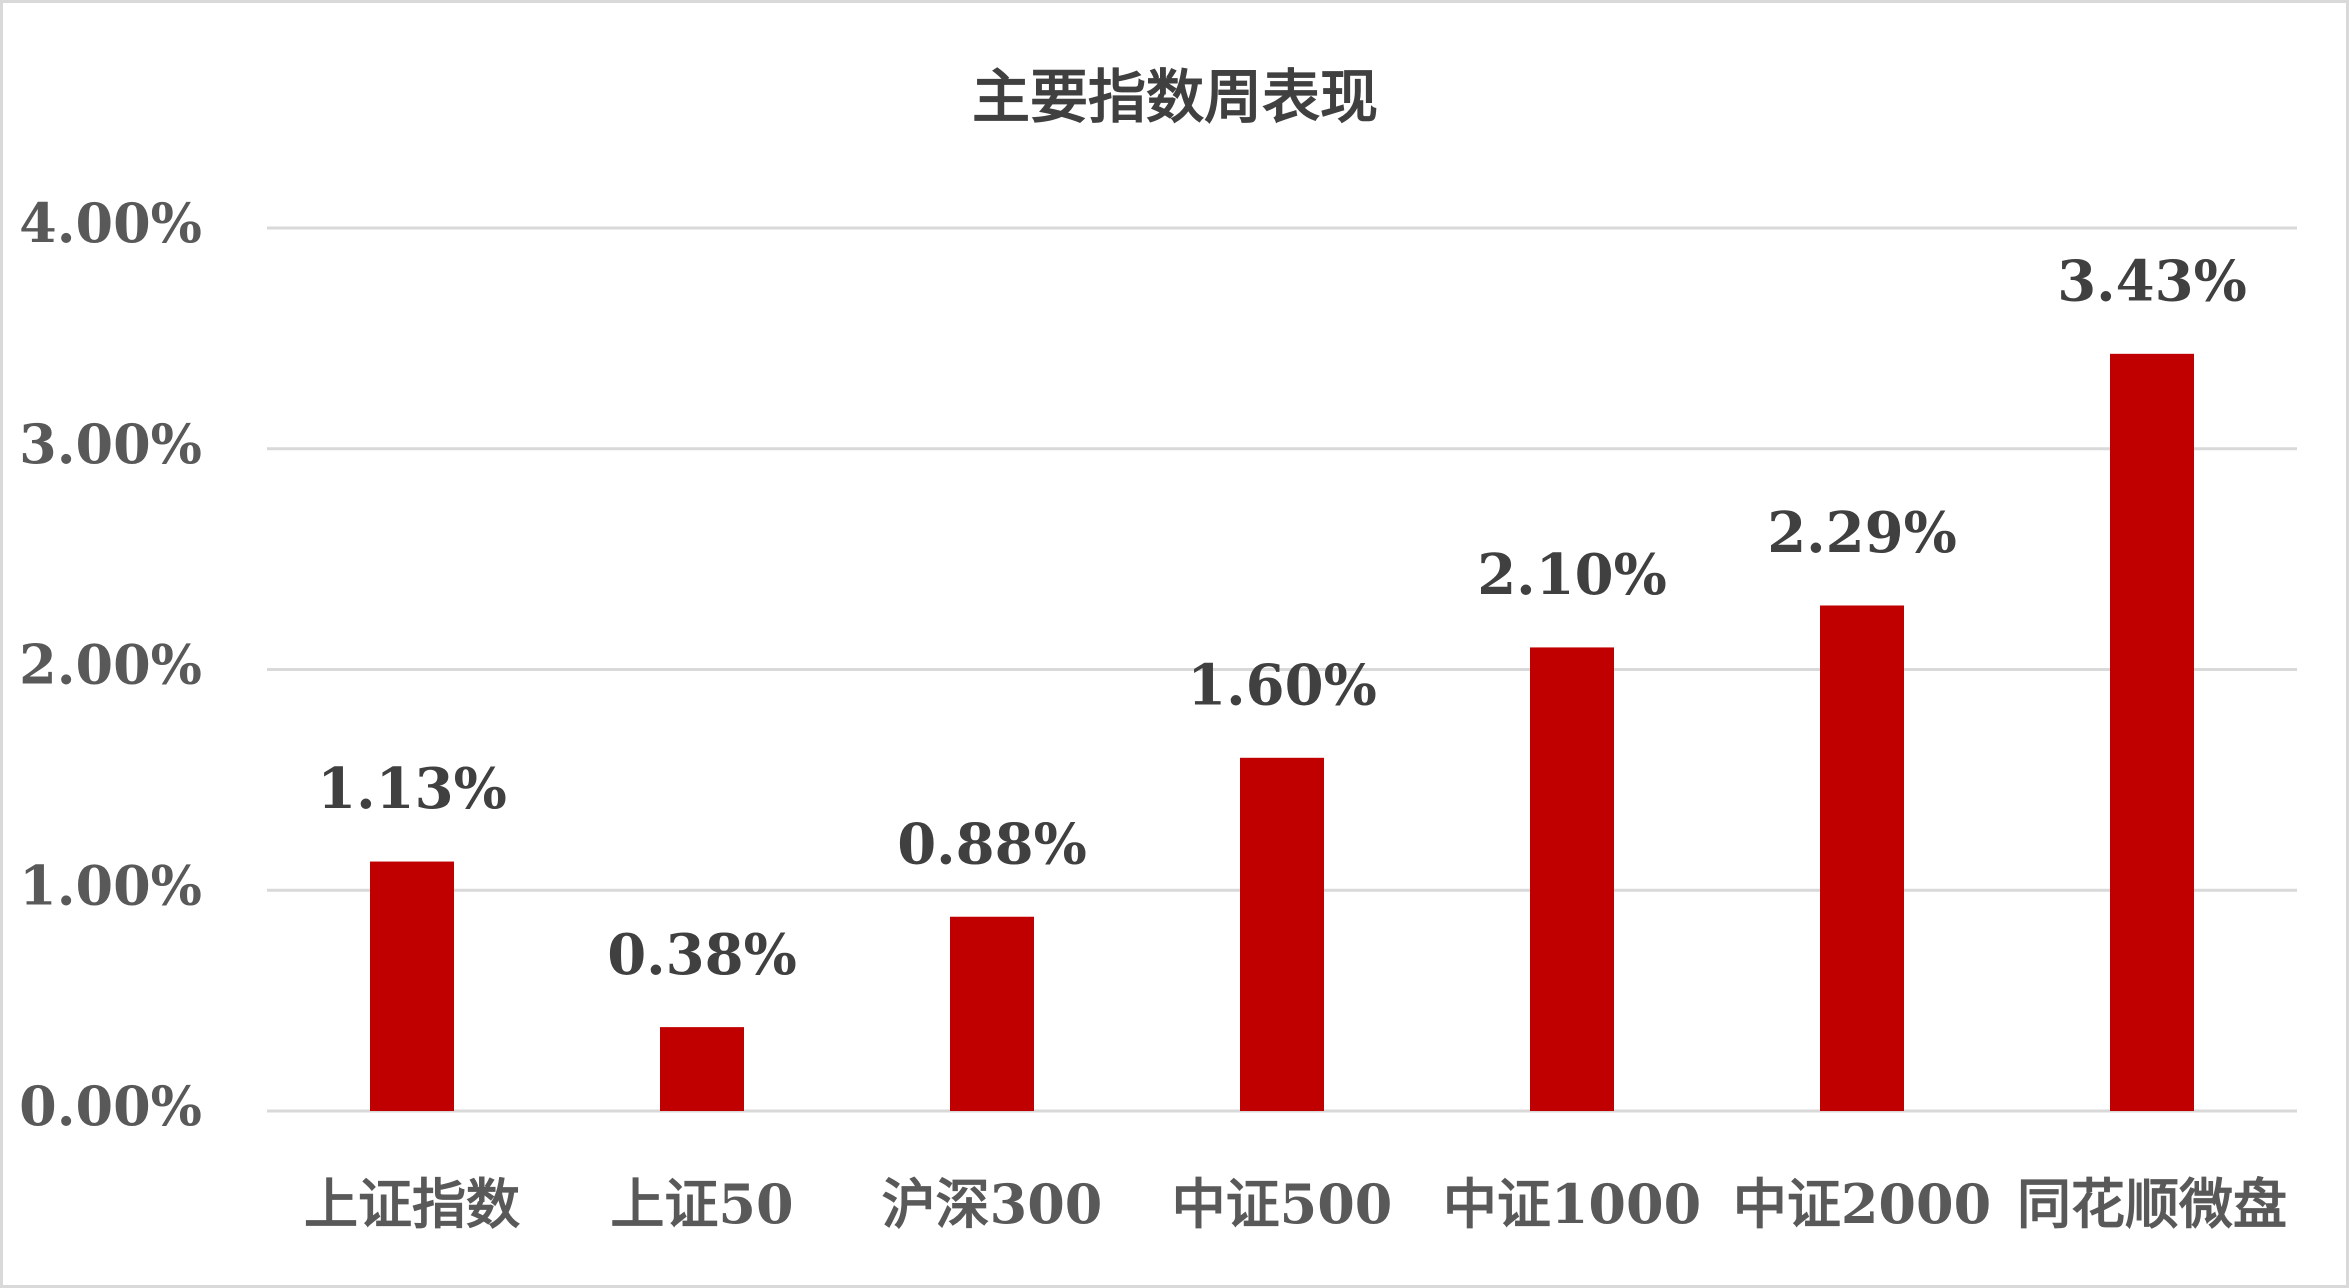 The width and height of the screenshot is (2349, 1288). I want to click on data-label: 2.10%, so click(1572, 575).